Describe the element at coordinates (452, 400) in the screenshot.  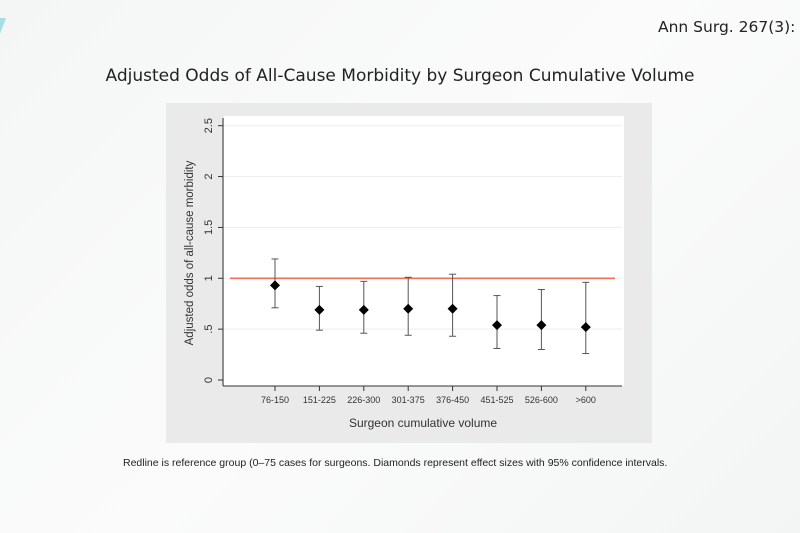
I see `x-tick-label: 376-450` at that location.